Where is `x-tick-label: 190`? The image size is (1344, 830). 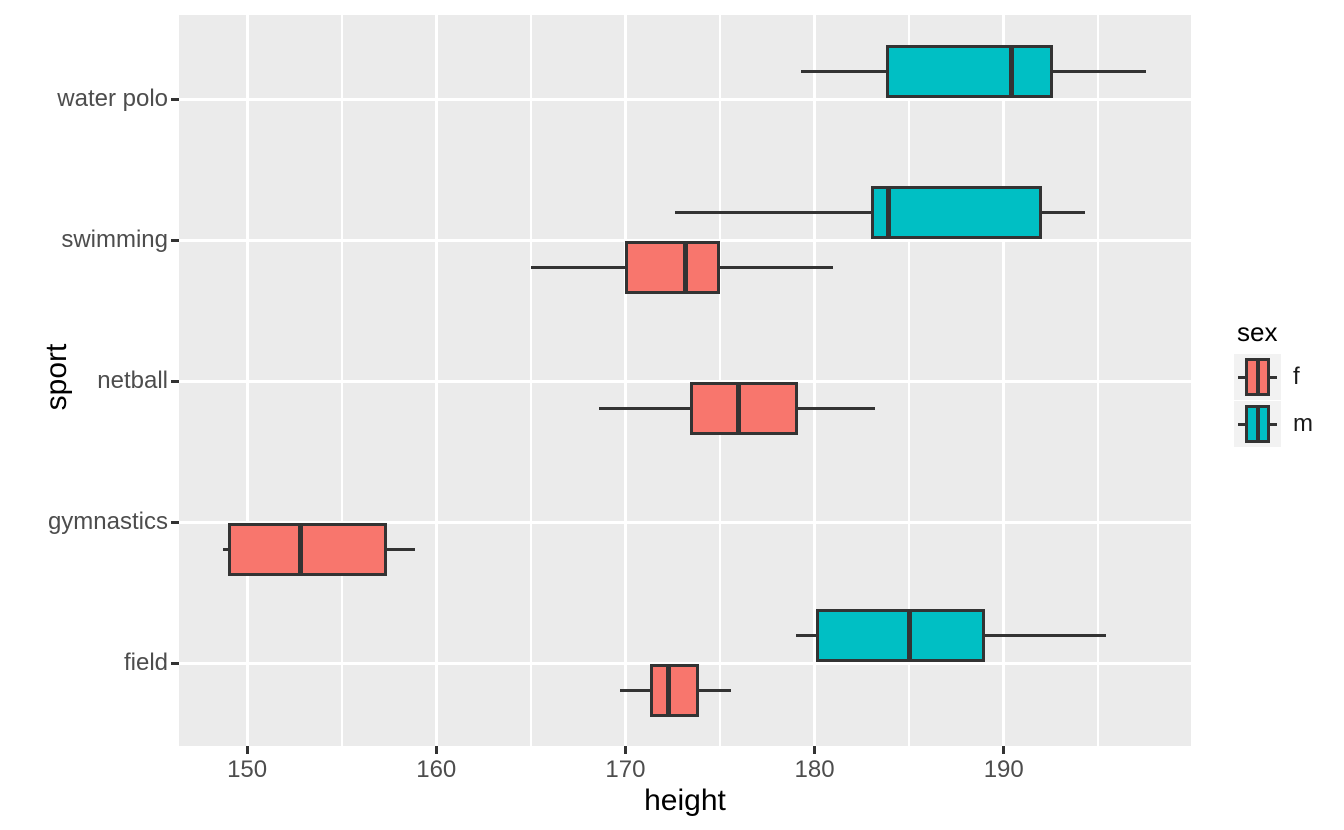 x-tick-label: 190 is located at coordinates (1003, 769).